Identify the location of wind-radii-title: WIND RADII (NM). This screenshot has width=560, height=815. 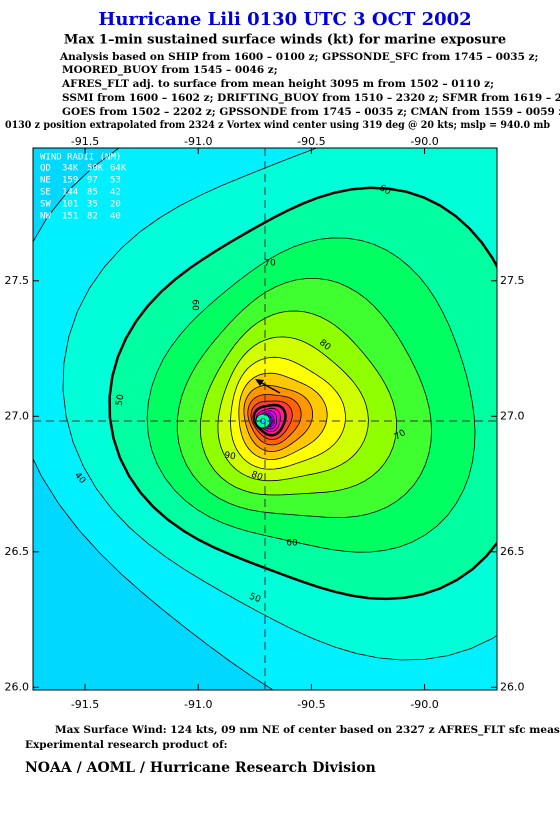
(80, 158).